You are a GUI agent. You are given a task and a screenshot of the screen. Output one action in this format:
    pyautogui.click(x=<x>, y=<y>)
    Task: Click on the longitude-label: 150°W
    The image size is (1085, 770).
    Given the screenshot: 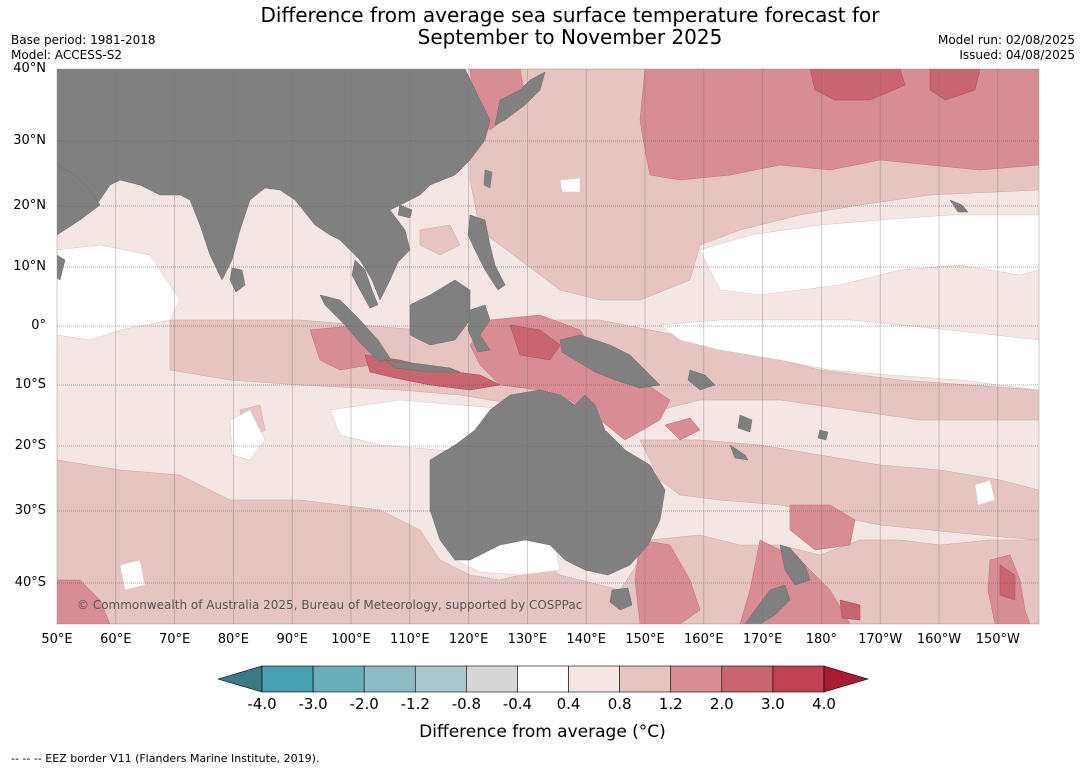 What is the action you would take?
    pyautogui.click(x=997, y=639)
    